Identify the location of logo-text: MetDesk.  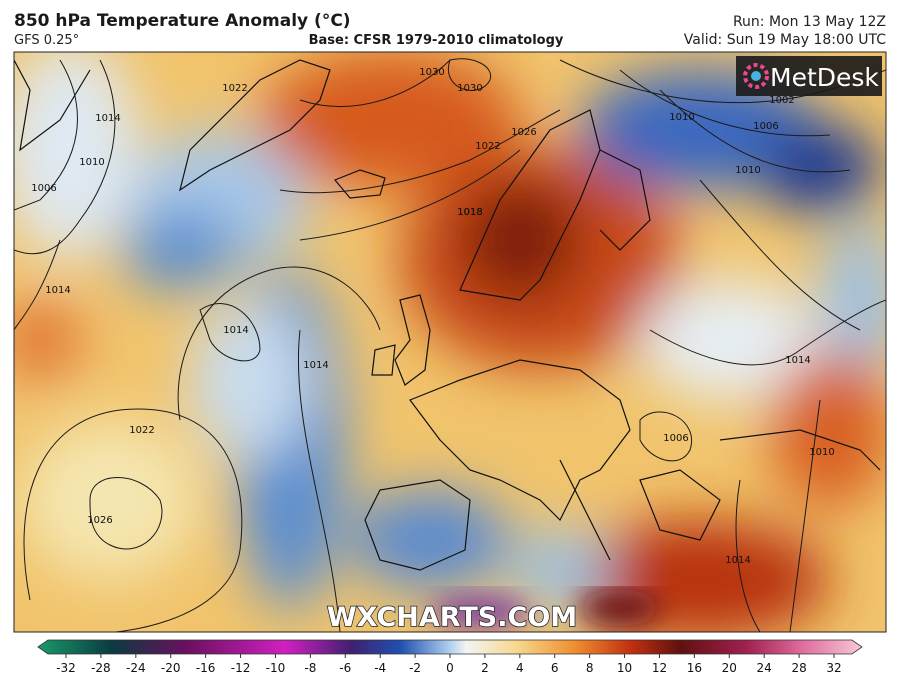
(824, 77).